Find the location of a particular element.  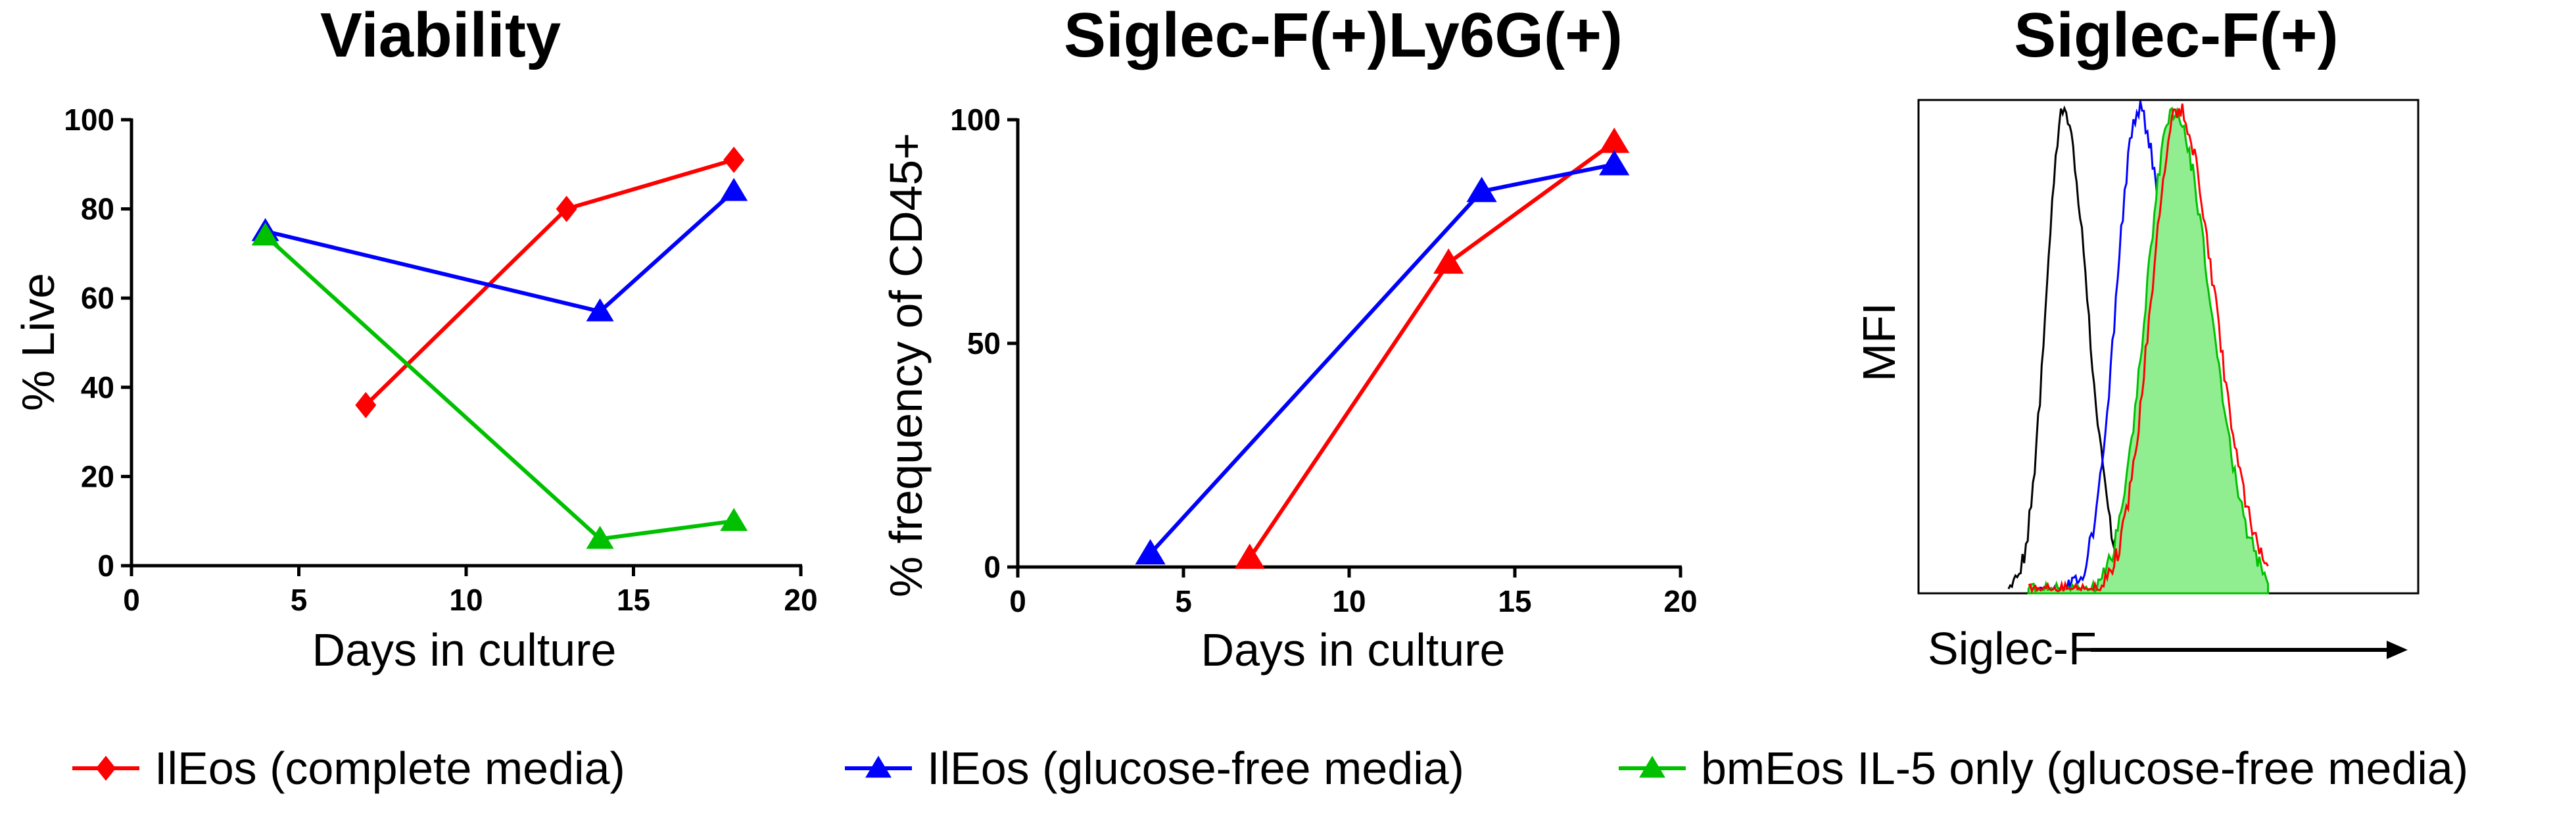

y-axis-label: MFI is located at coordinates (1879, 342).